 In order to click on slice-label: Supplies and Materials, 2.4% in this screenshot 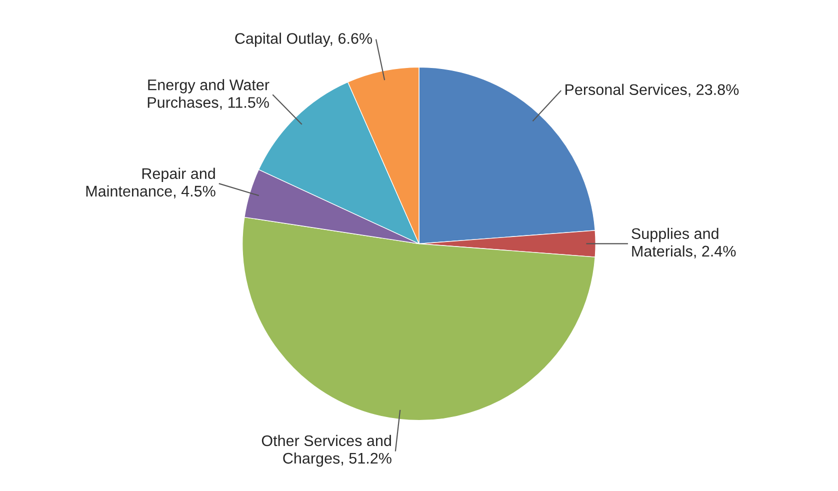, I will do `click(684, 243)`.